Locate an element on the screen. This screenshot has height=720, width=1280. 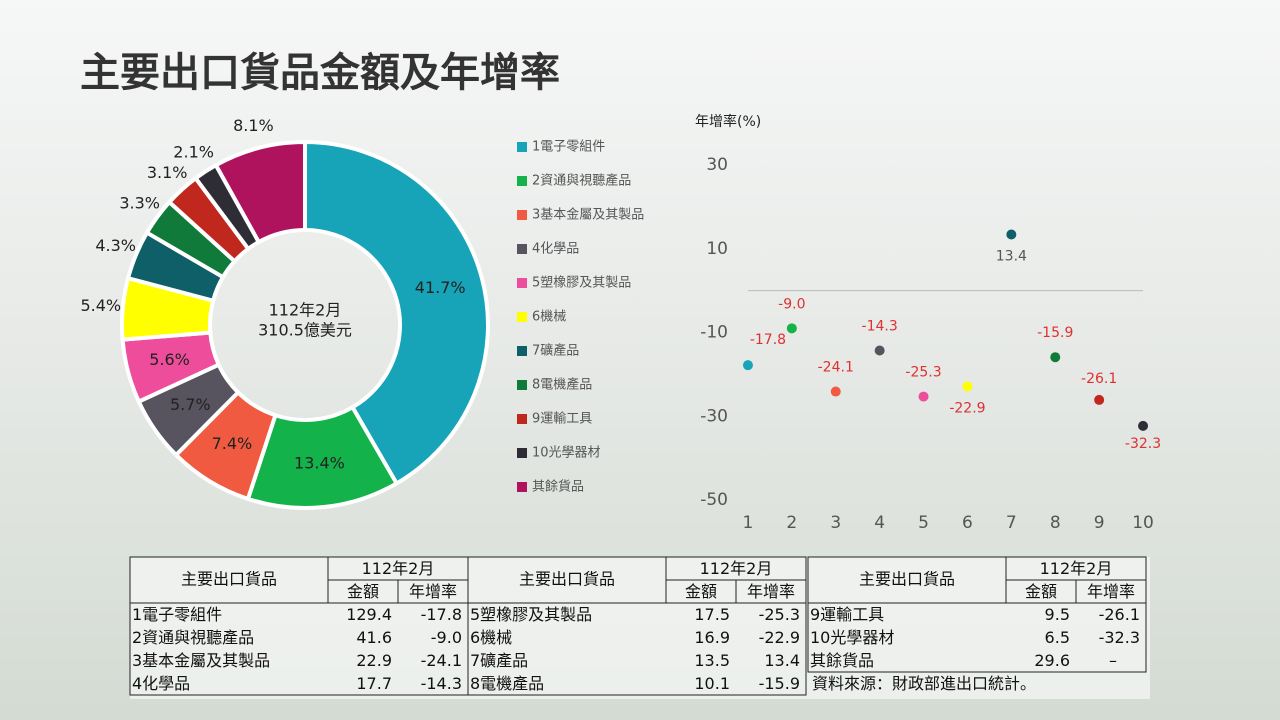
table-cell-text: 17.5 is located at coordinates (712, 614).